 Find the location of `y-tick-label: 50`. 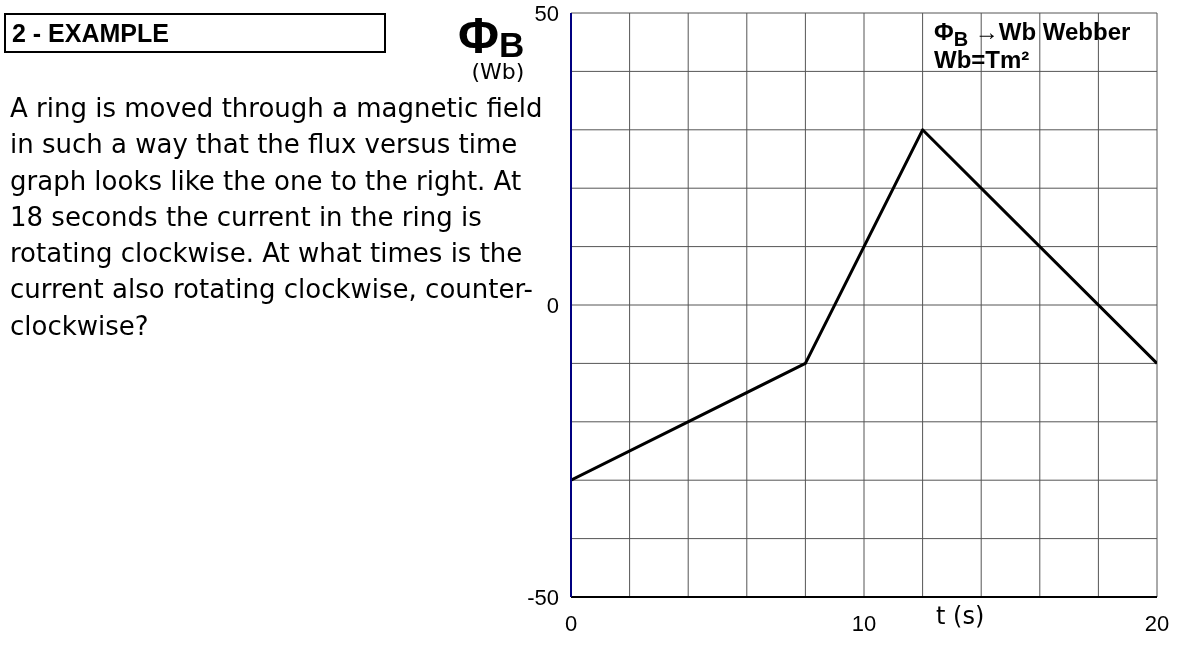

y-tick-label: 50 is located at coordinates (546, 13).